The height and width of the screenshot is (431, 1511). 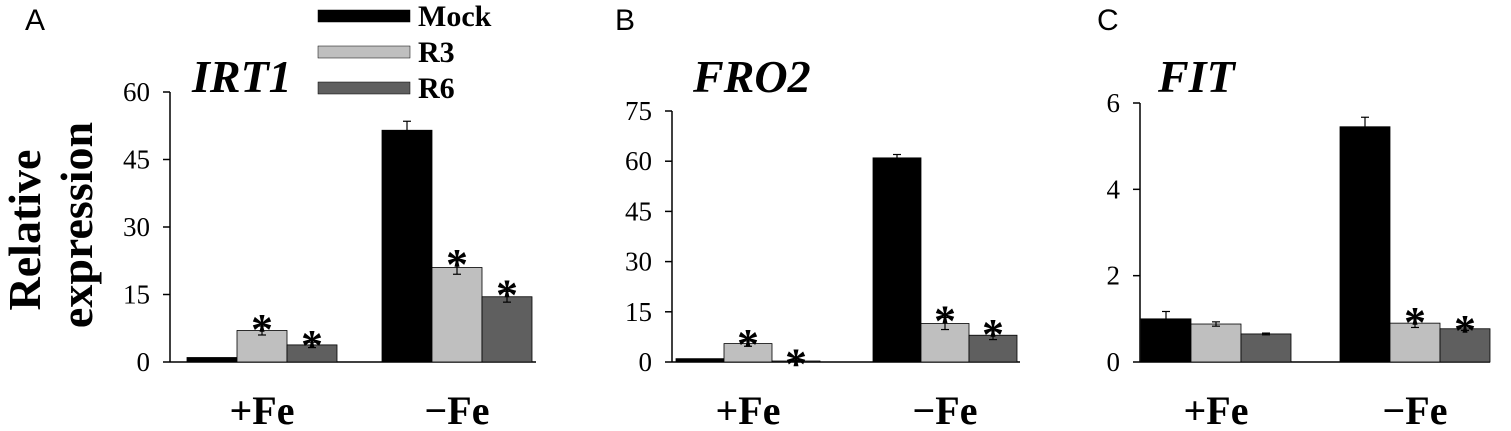 What do you see at coordinates (76, 225) in the screenshot?
I see `ylabel-line2: expression` at bounding box center [76, 225].